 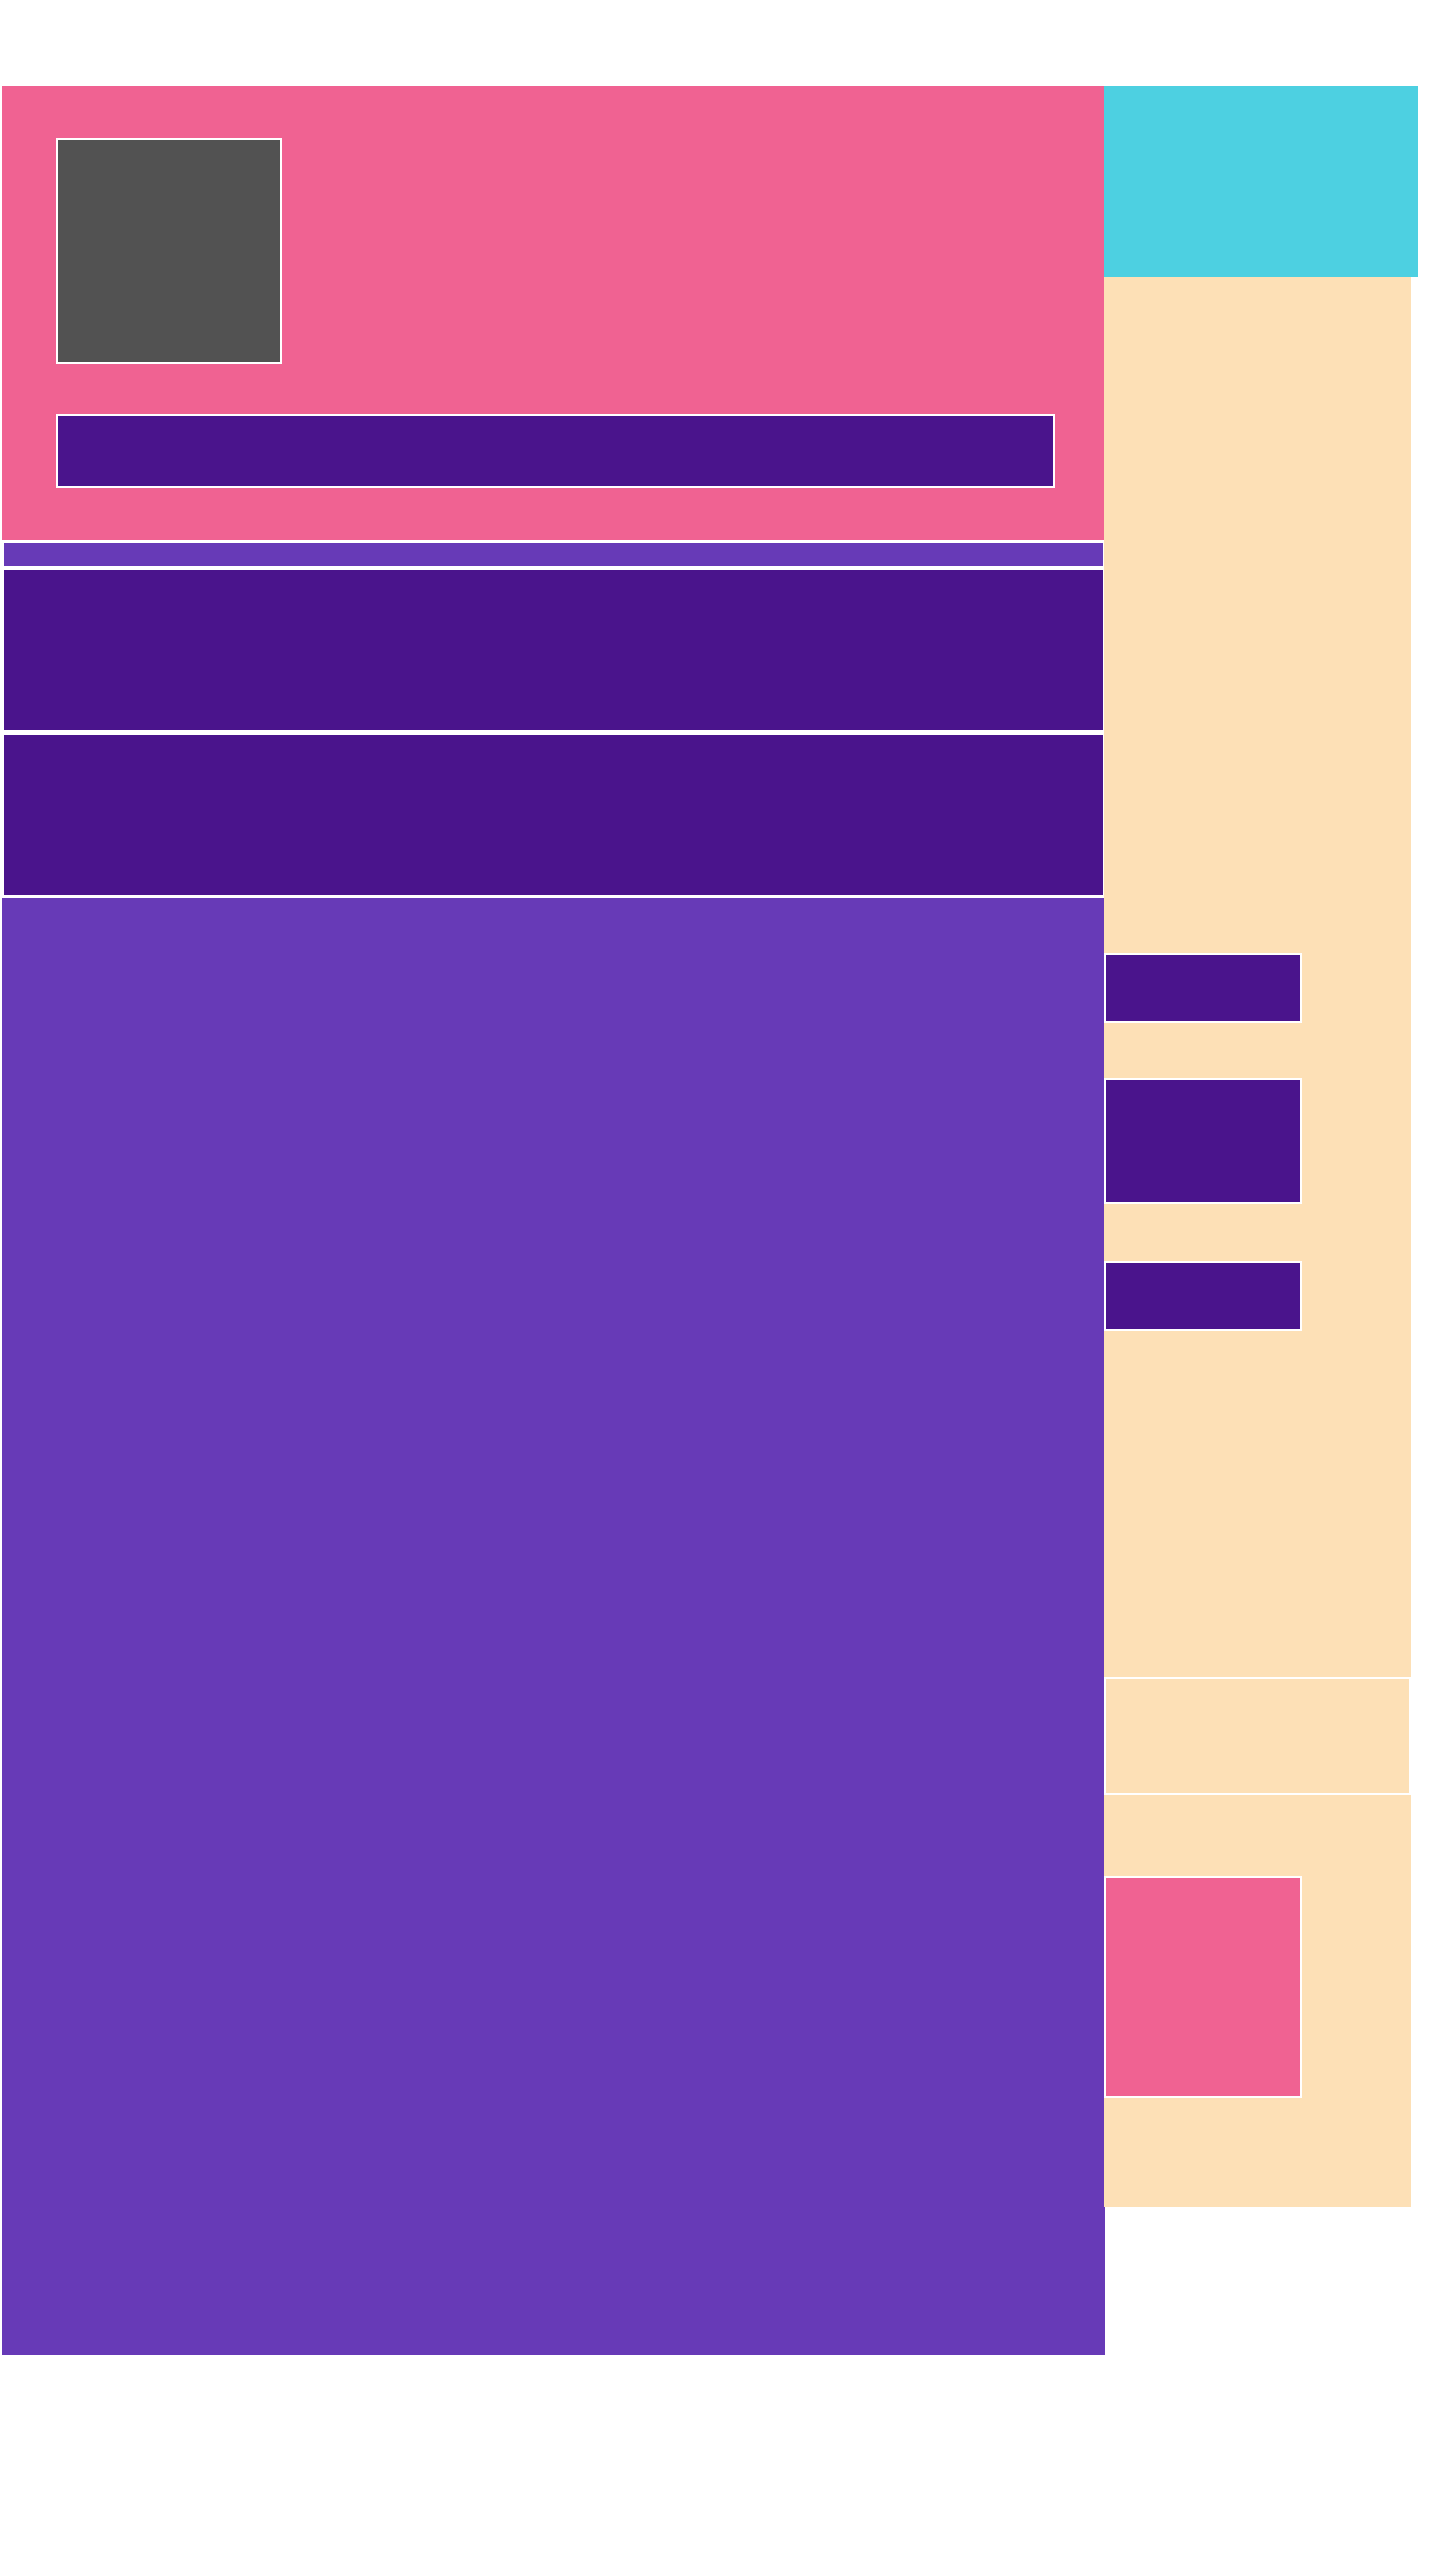 I want to click on sidebar-promo-card, so click(x=1203, y=1987).